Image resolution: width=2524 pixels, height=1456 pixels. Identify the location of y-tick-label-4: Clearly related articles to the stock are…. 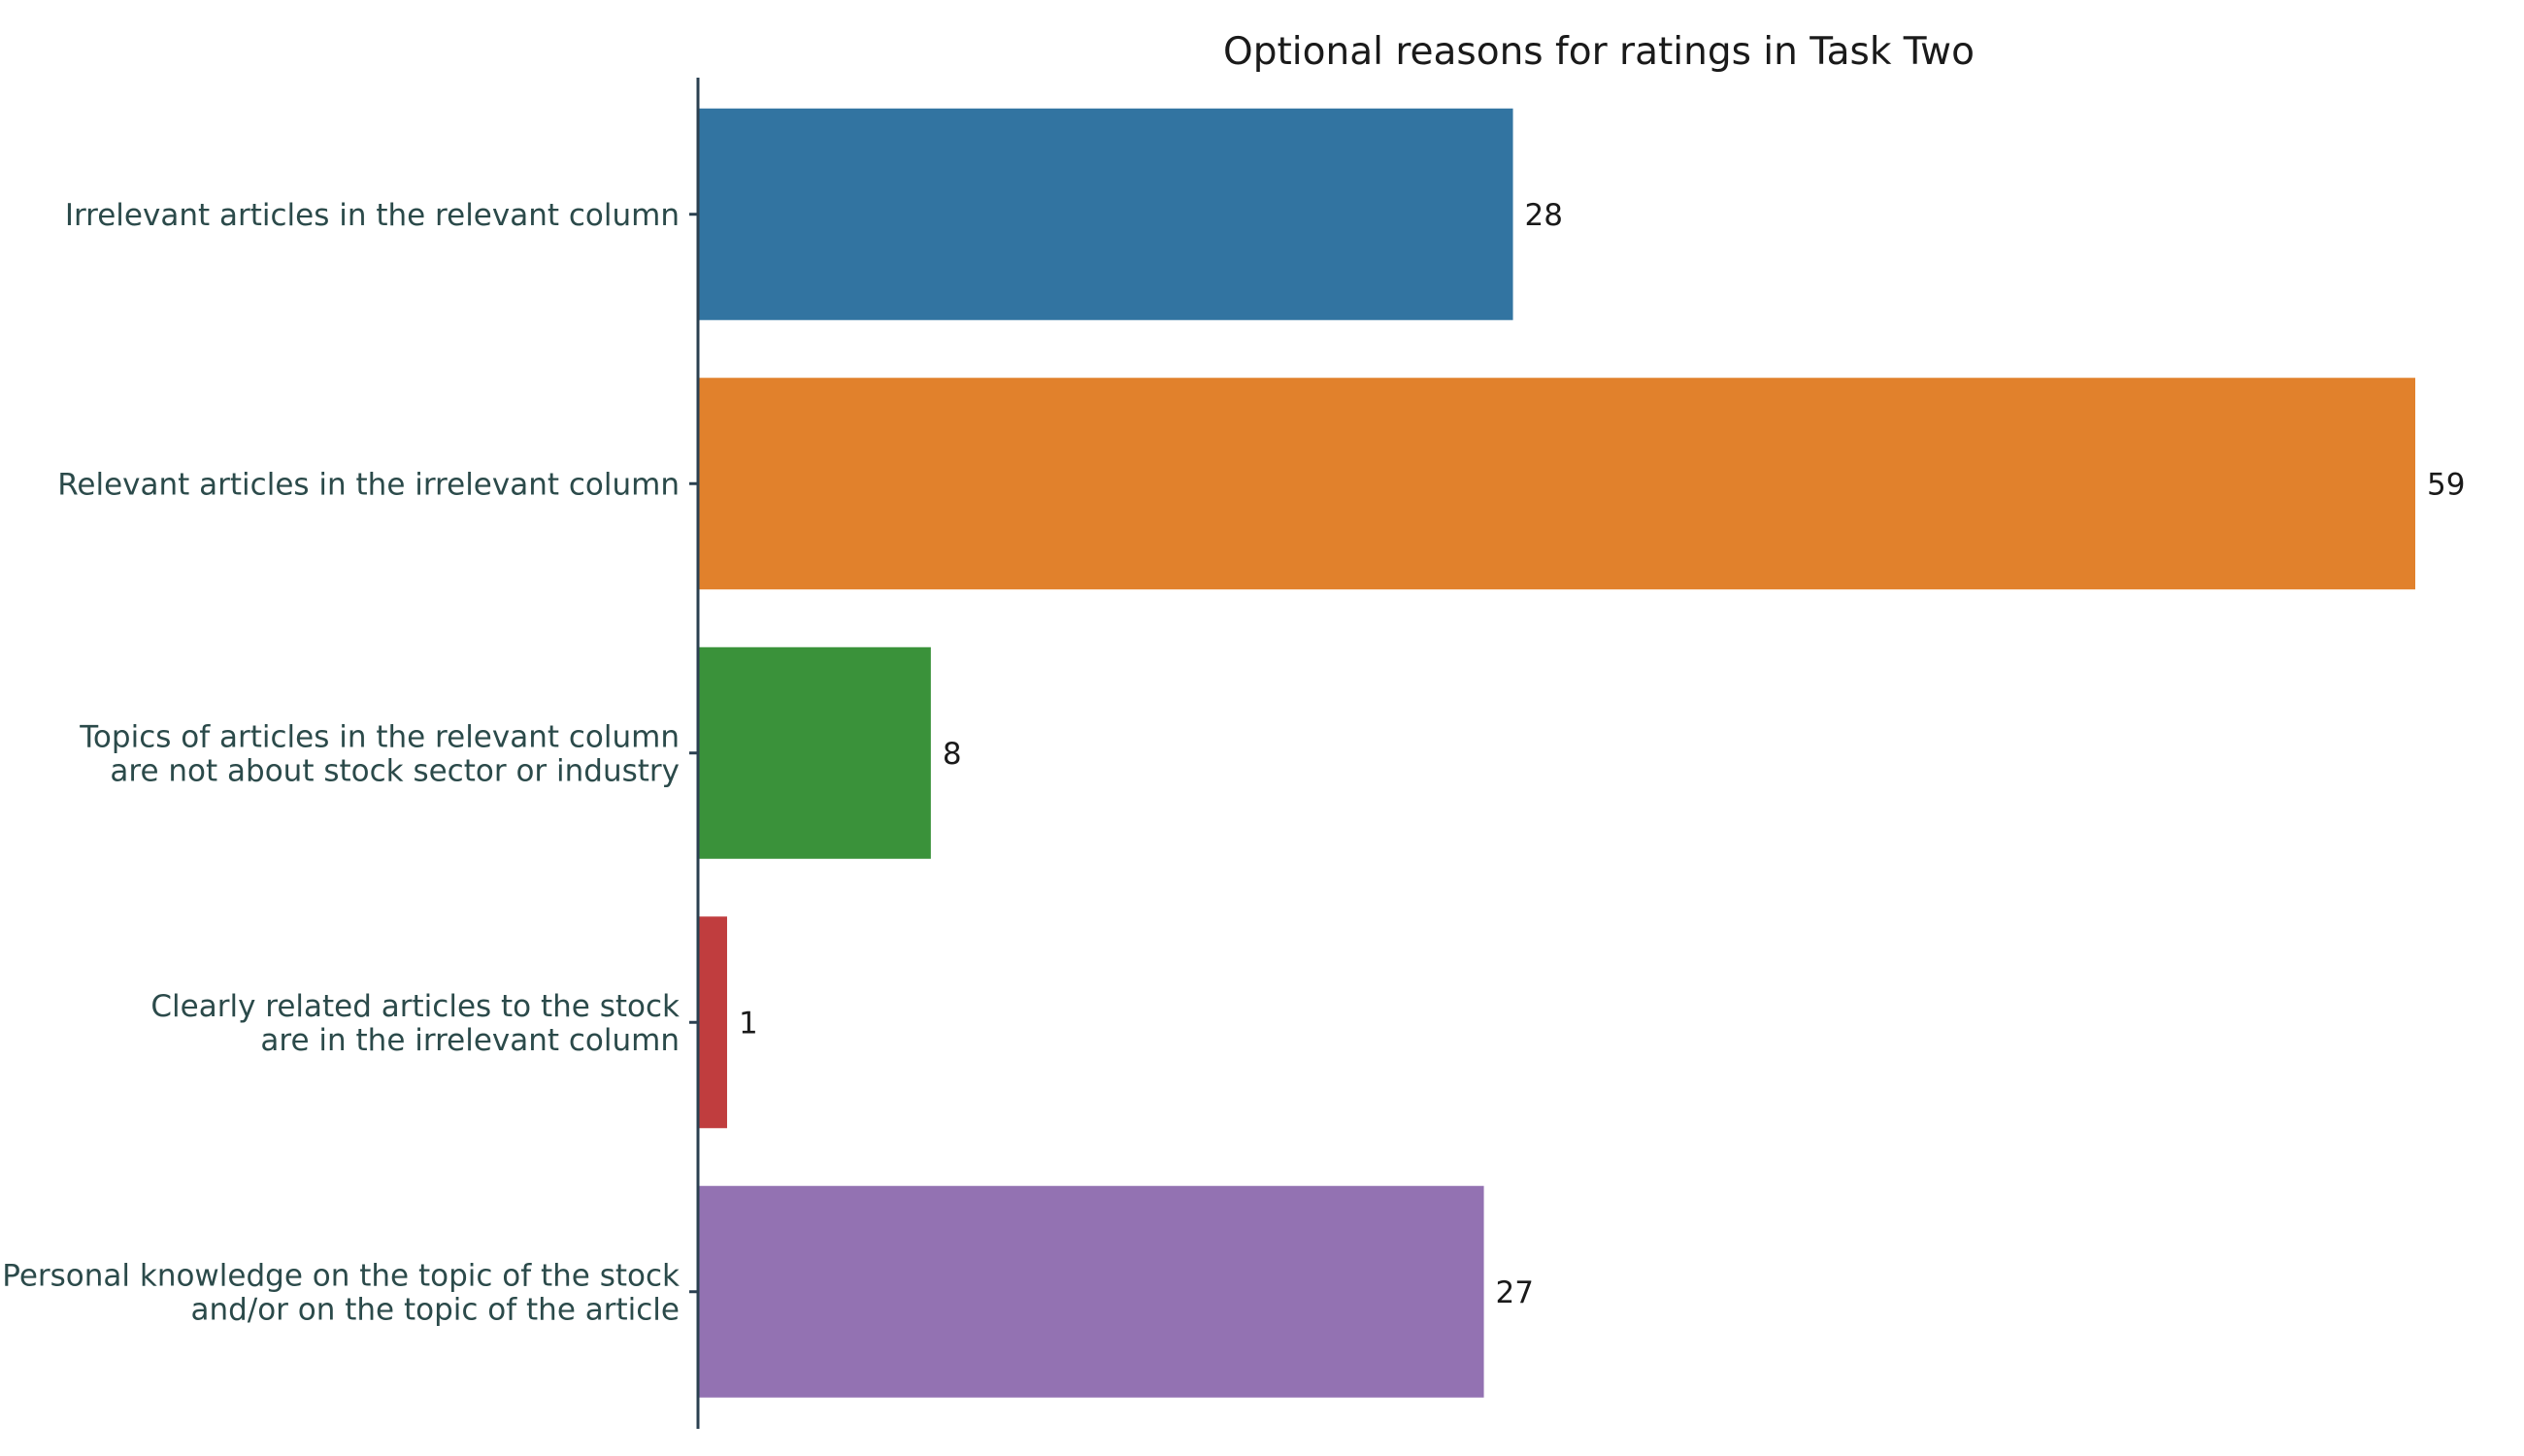
(415, 1023).